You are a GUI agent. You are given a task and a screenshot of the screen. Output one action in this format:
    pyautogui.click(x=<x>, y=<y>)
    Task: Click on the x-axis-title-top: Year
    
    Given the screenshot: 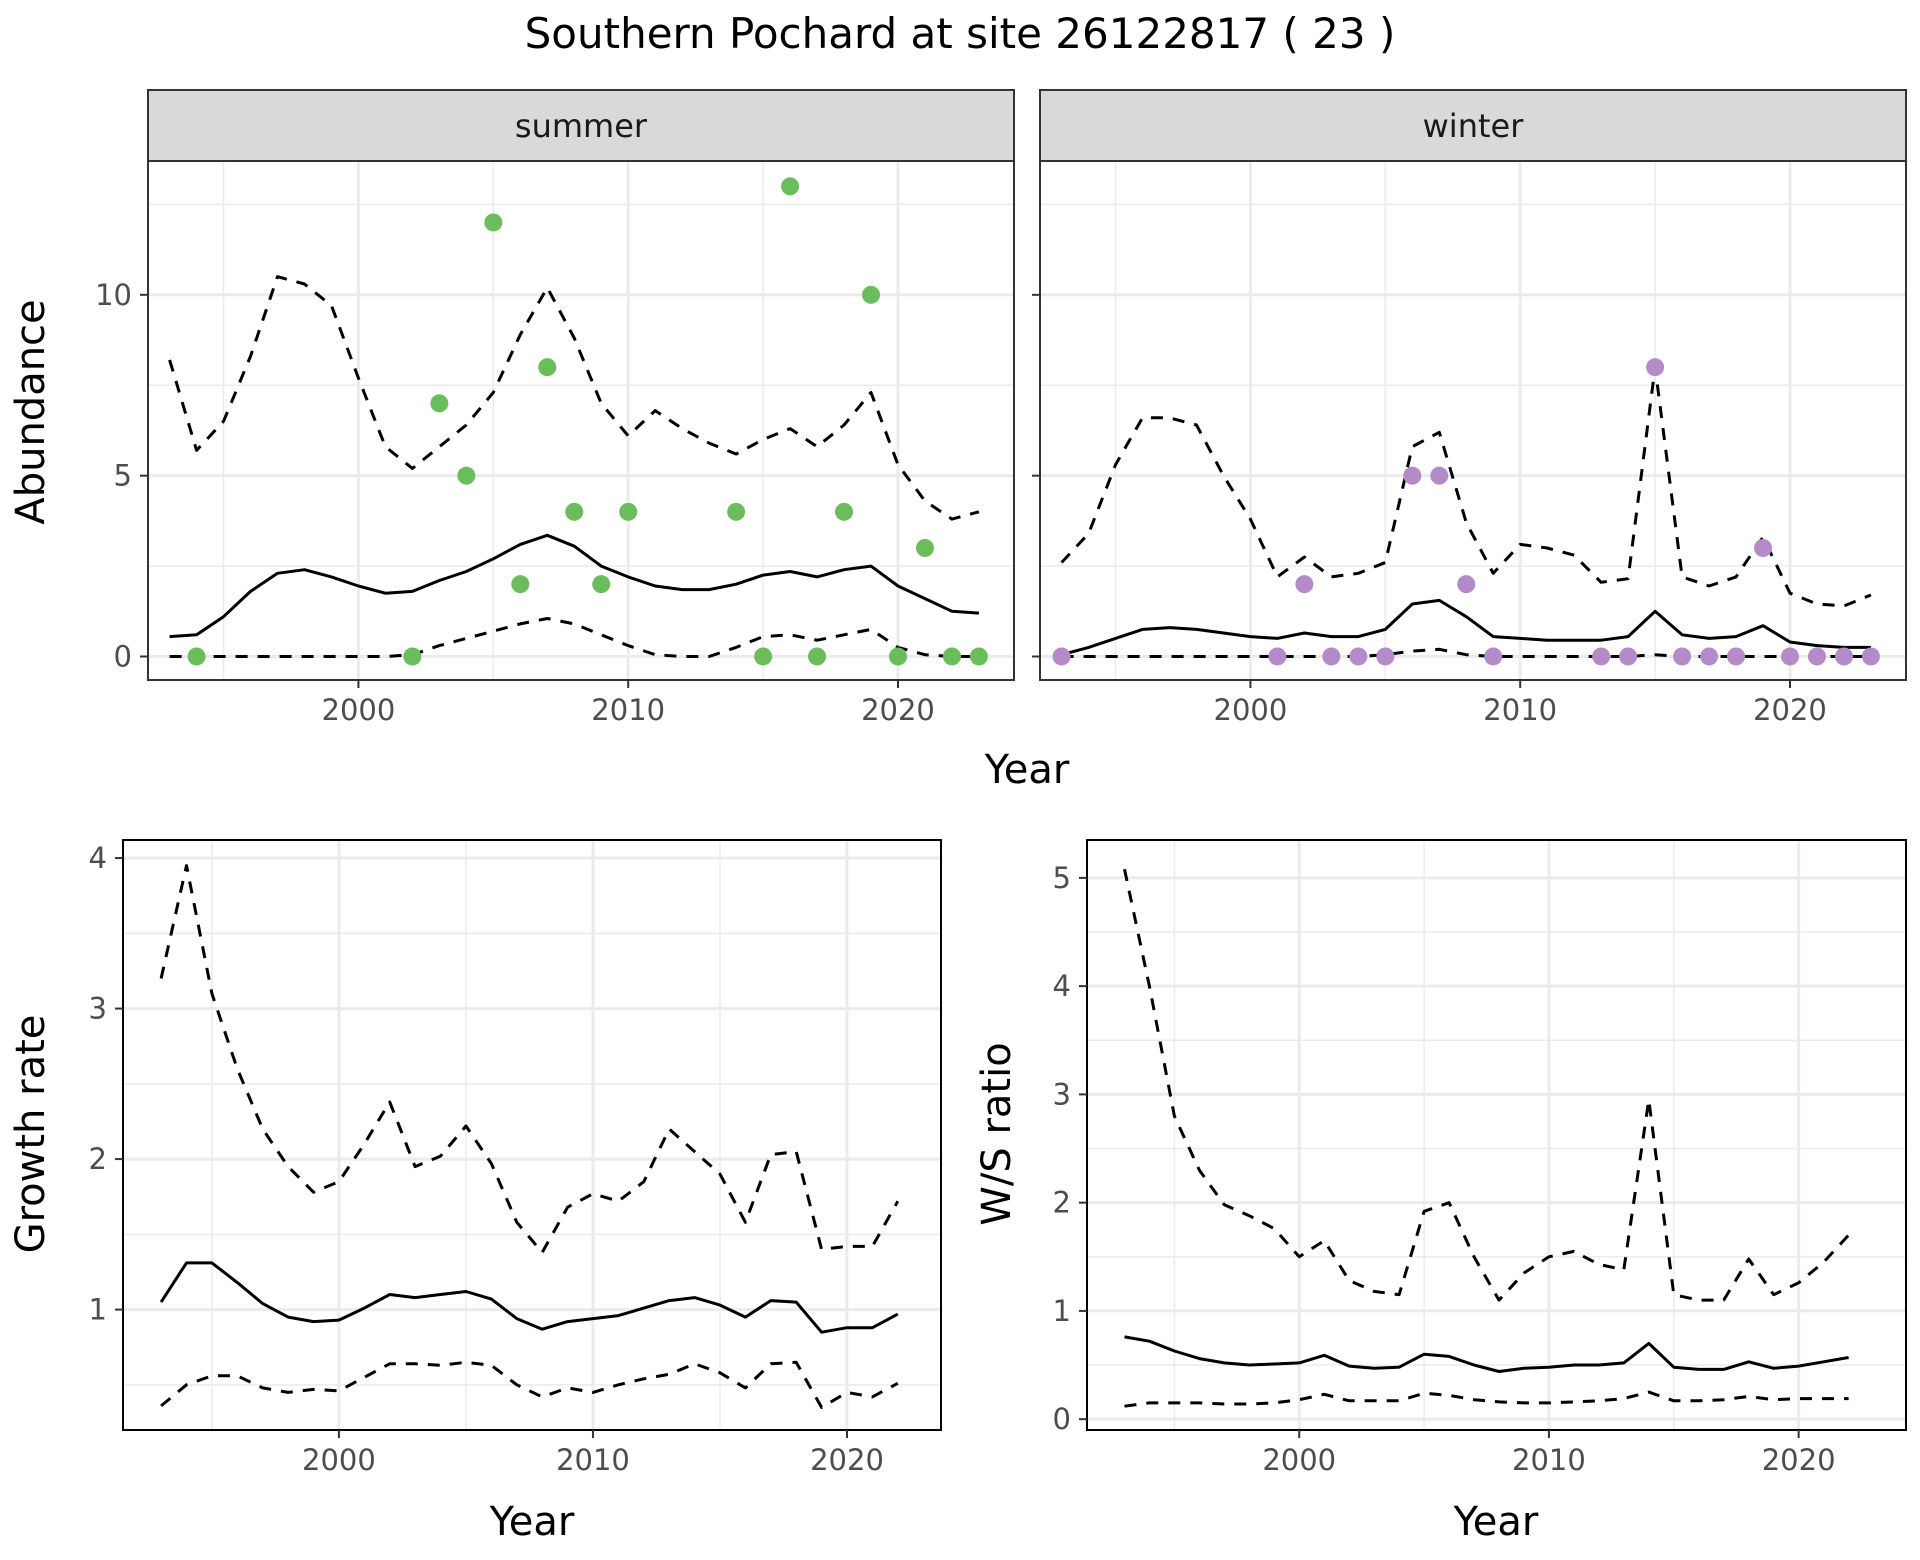 What is the action you would take?
    pyautogui.click(x=1027, y=770)
    